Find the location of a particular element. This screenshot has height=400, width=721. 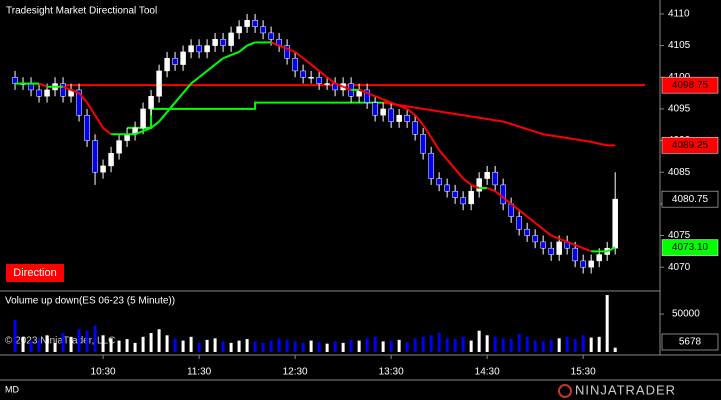

y-tick-label: 4105 is located at coordinates (679, 45).